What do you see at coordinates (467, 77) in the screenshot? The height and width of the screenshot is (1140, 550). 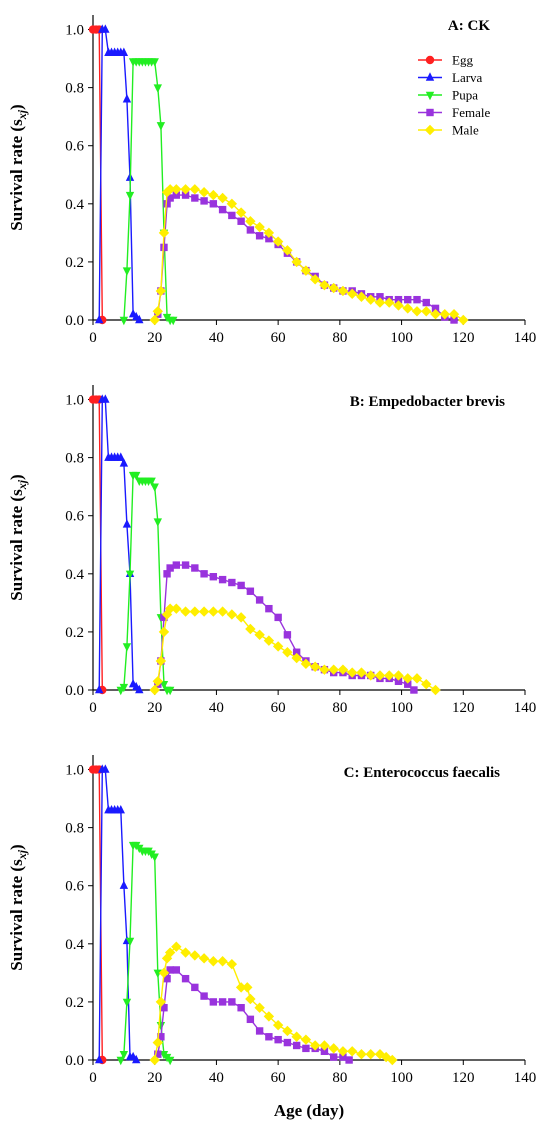 I see `legend-label: Larva` at bounding box center [467, 77].